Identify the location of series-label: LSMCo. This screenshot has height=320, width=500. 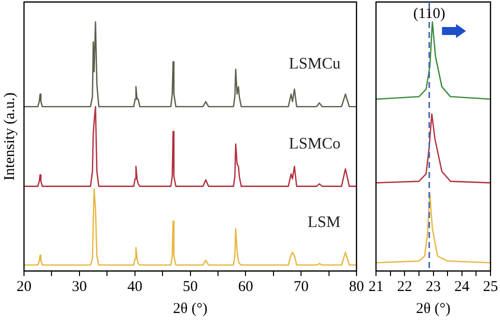
(314, 143).